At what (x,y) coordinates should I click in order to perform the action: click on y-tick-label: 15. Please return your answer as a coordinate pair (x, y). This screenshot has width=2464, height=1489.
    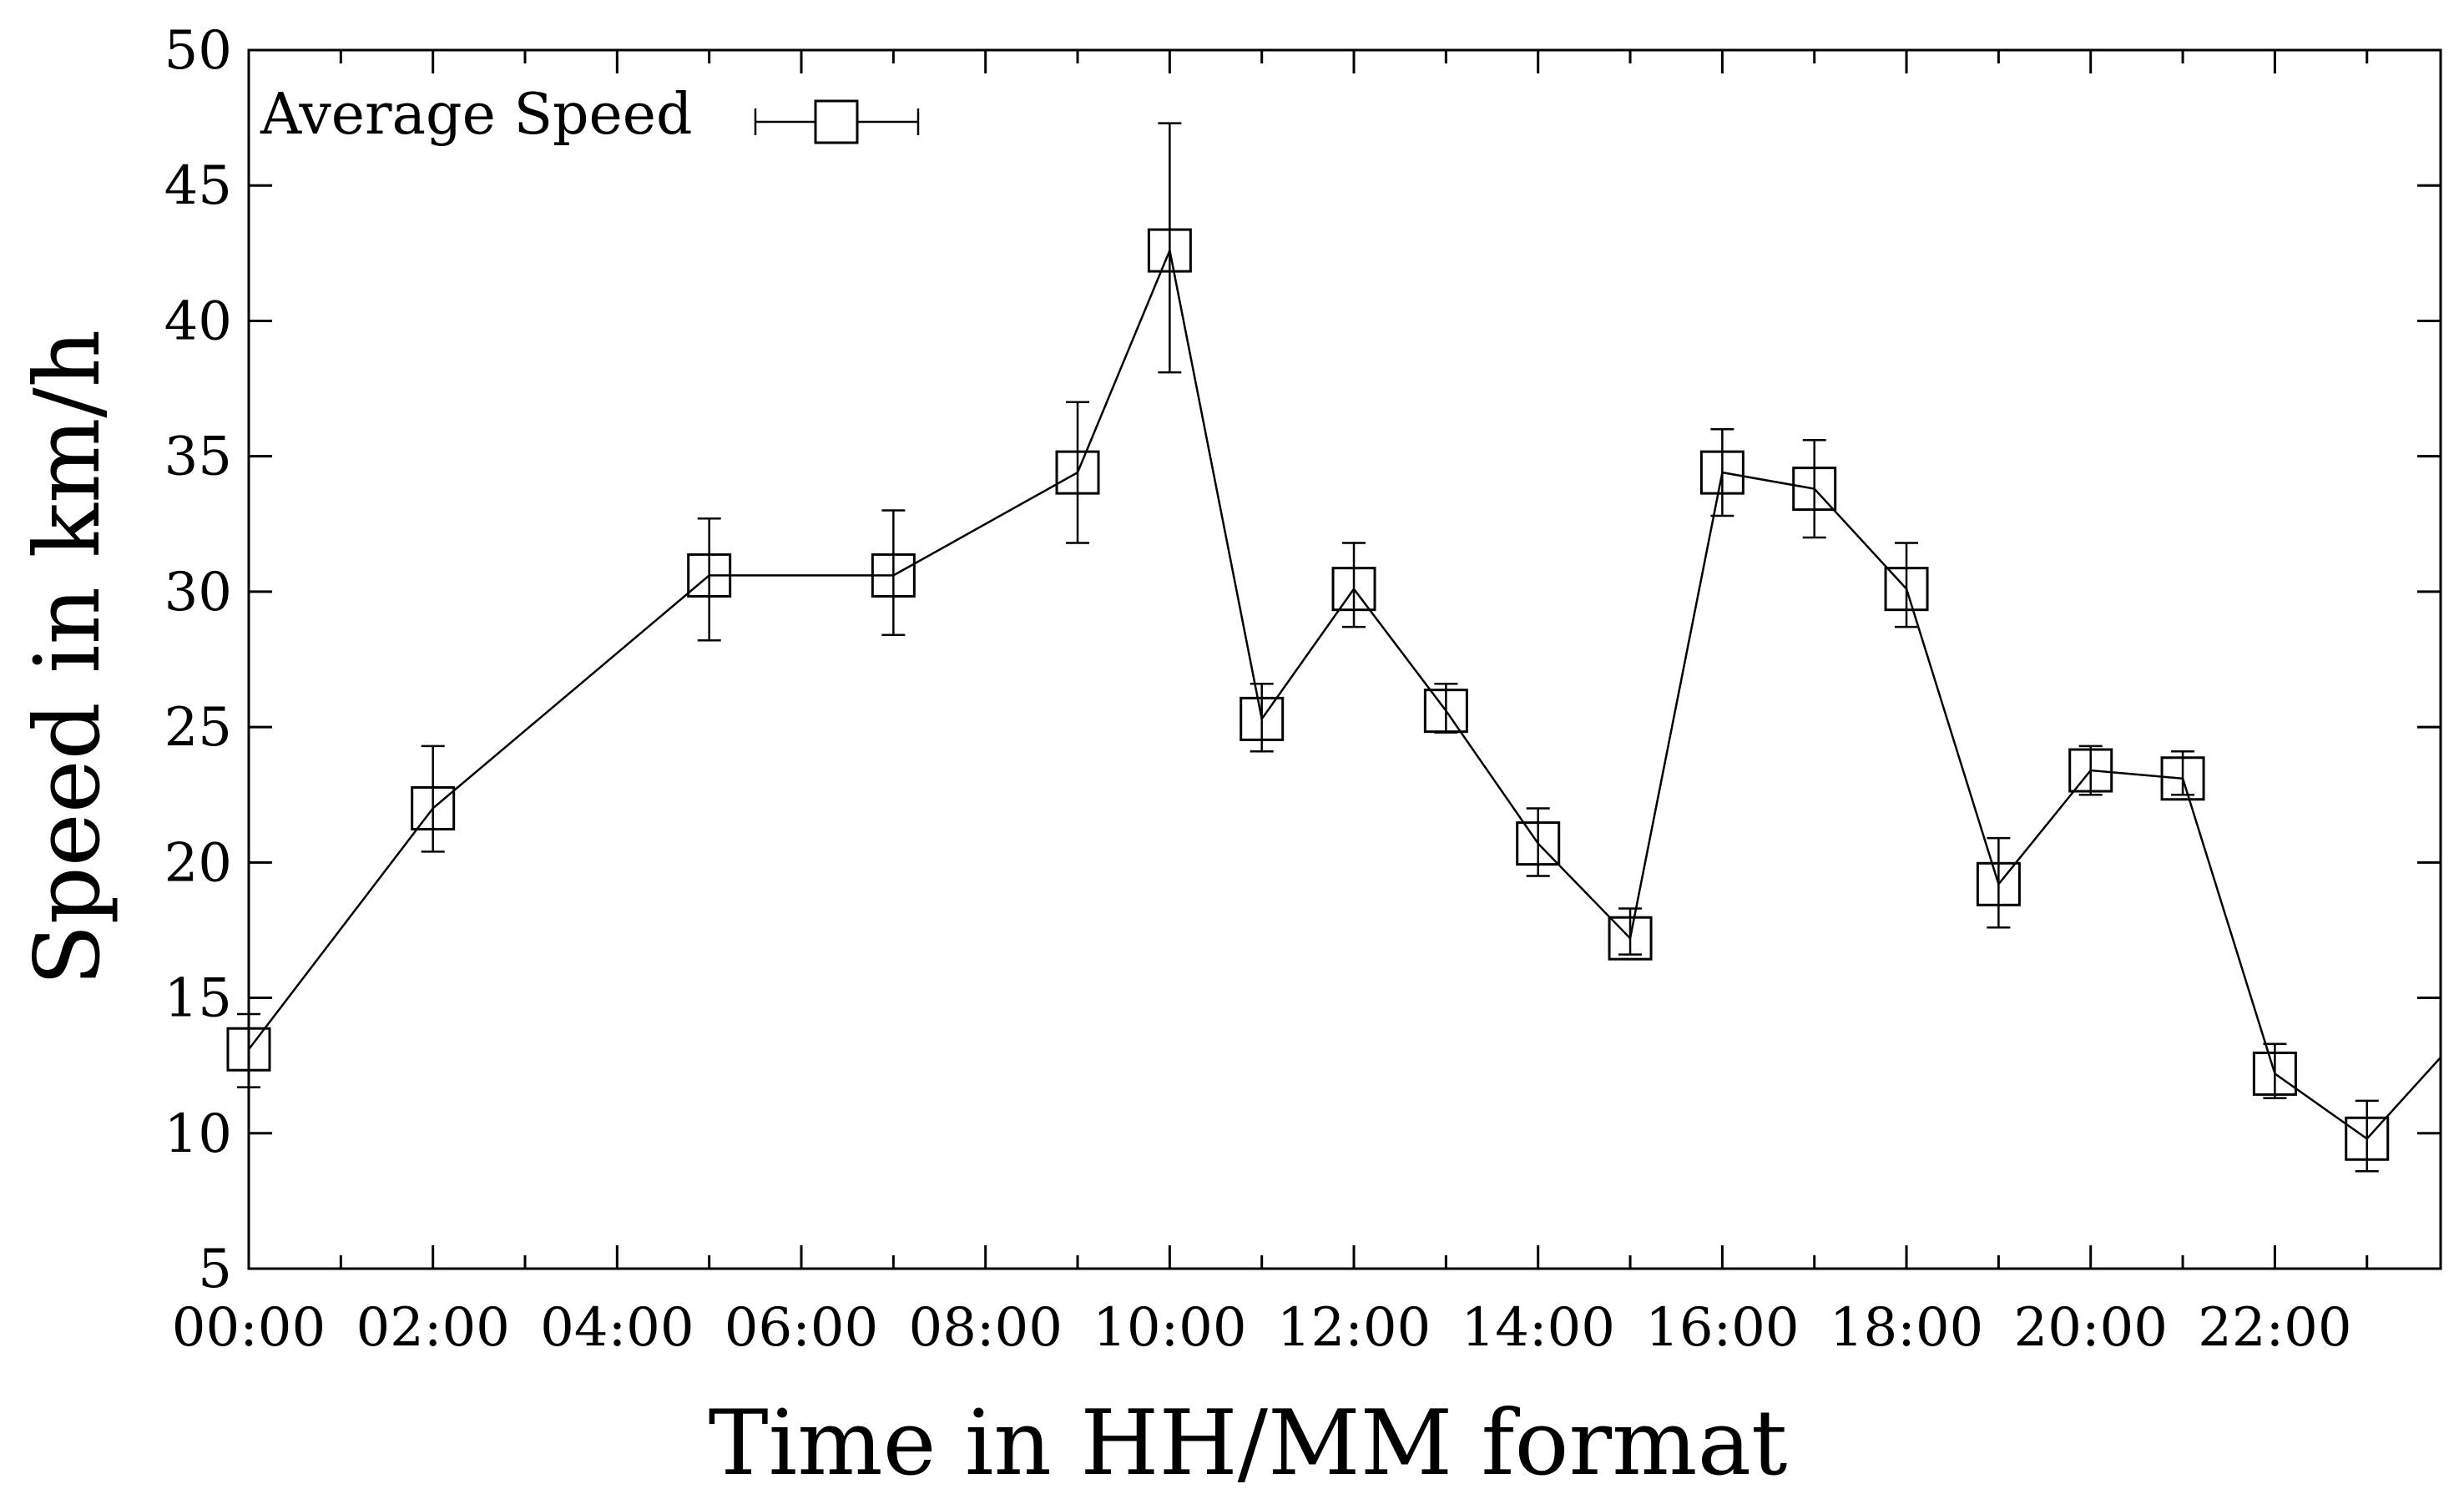
    Looking at the image, I should click on (198, 999).